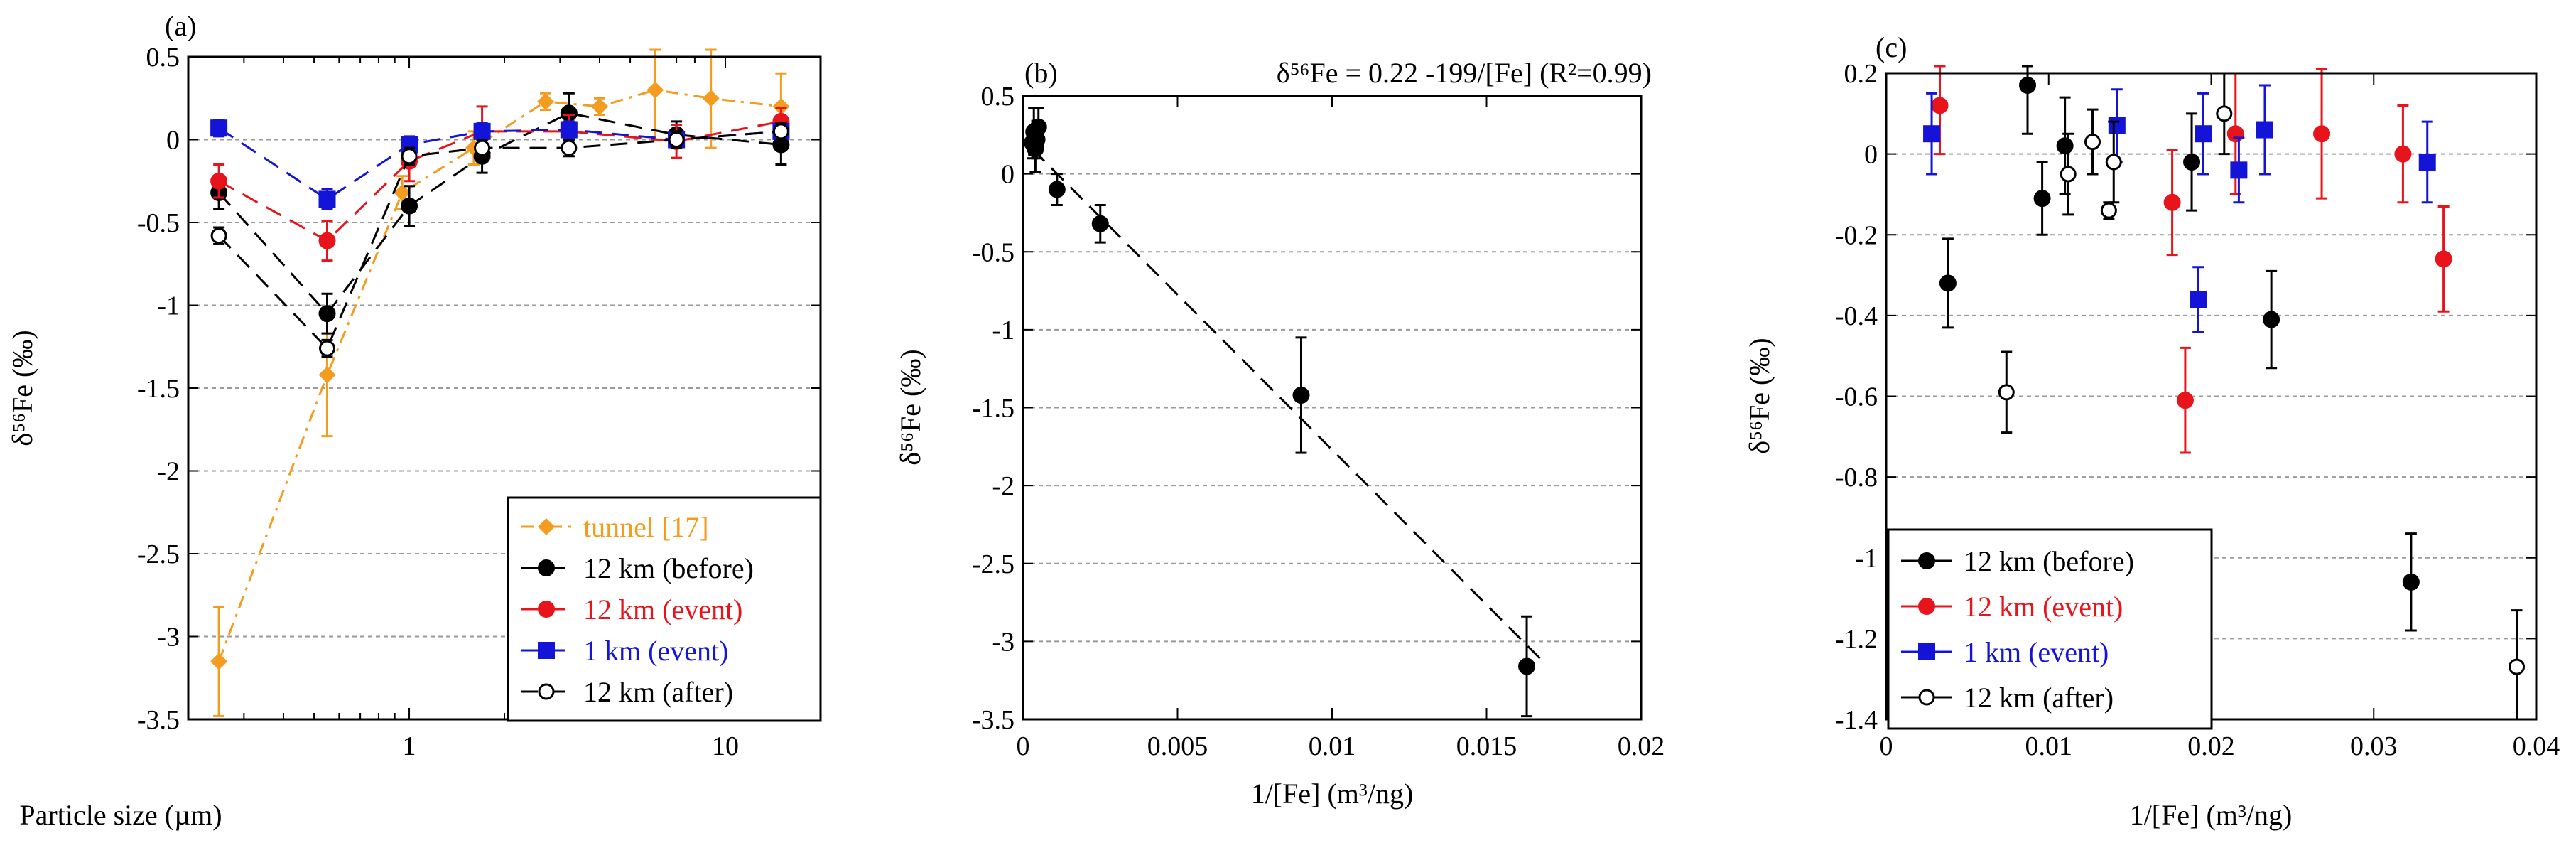 Image resolution: width=2576 pixels, height=843 pixels. I want to click on x-tick-label: 0.03, so click(2374, 746).